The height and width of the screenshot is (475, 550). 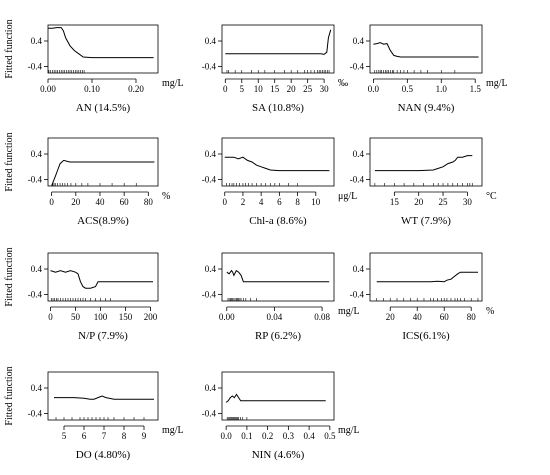 I want to click on x-tick-label: 0.2, so click(x=267, y=436).